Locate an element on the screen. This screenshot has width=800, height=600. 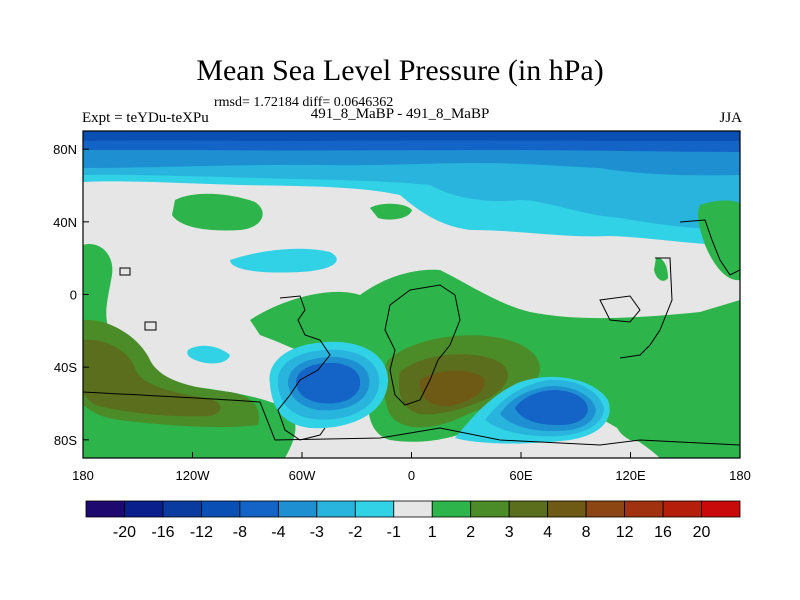
south-america-coast is located at coordinates (304, 368).